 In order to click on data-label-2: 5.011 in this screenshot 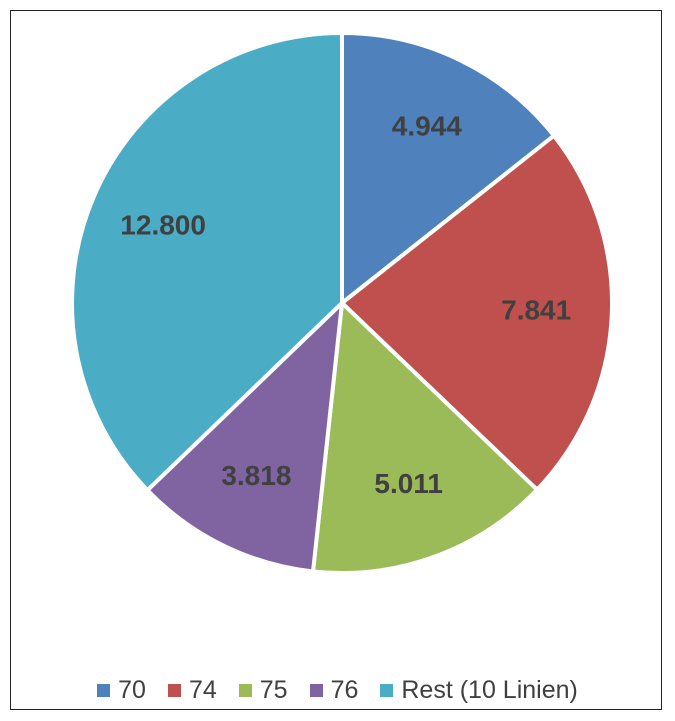, I will do `click(408, 483)`.